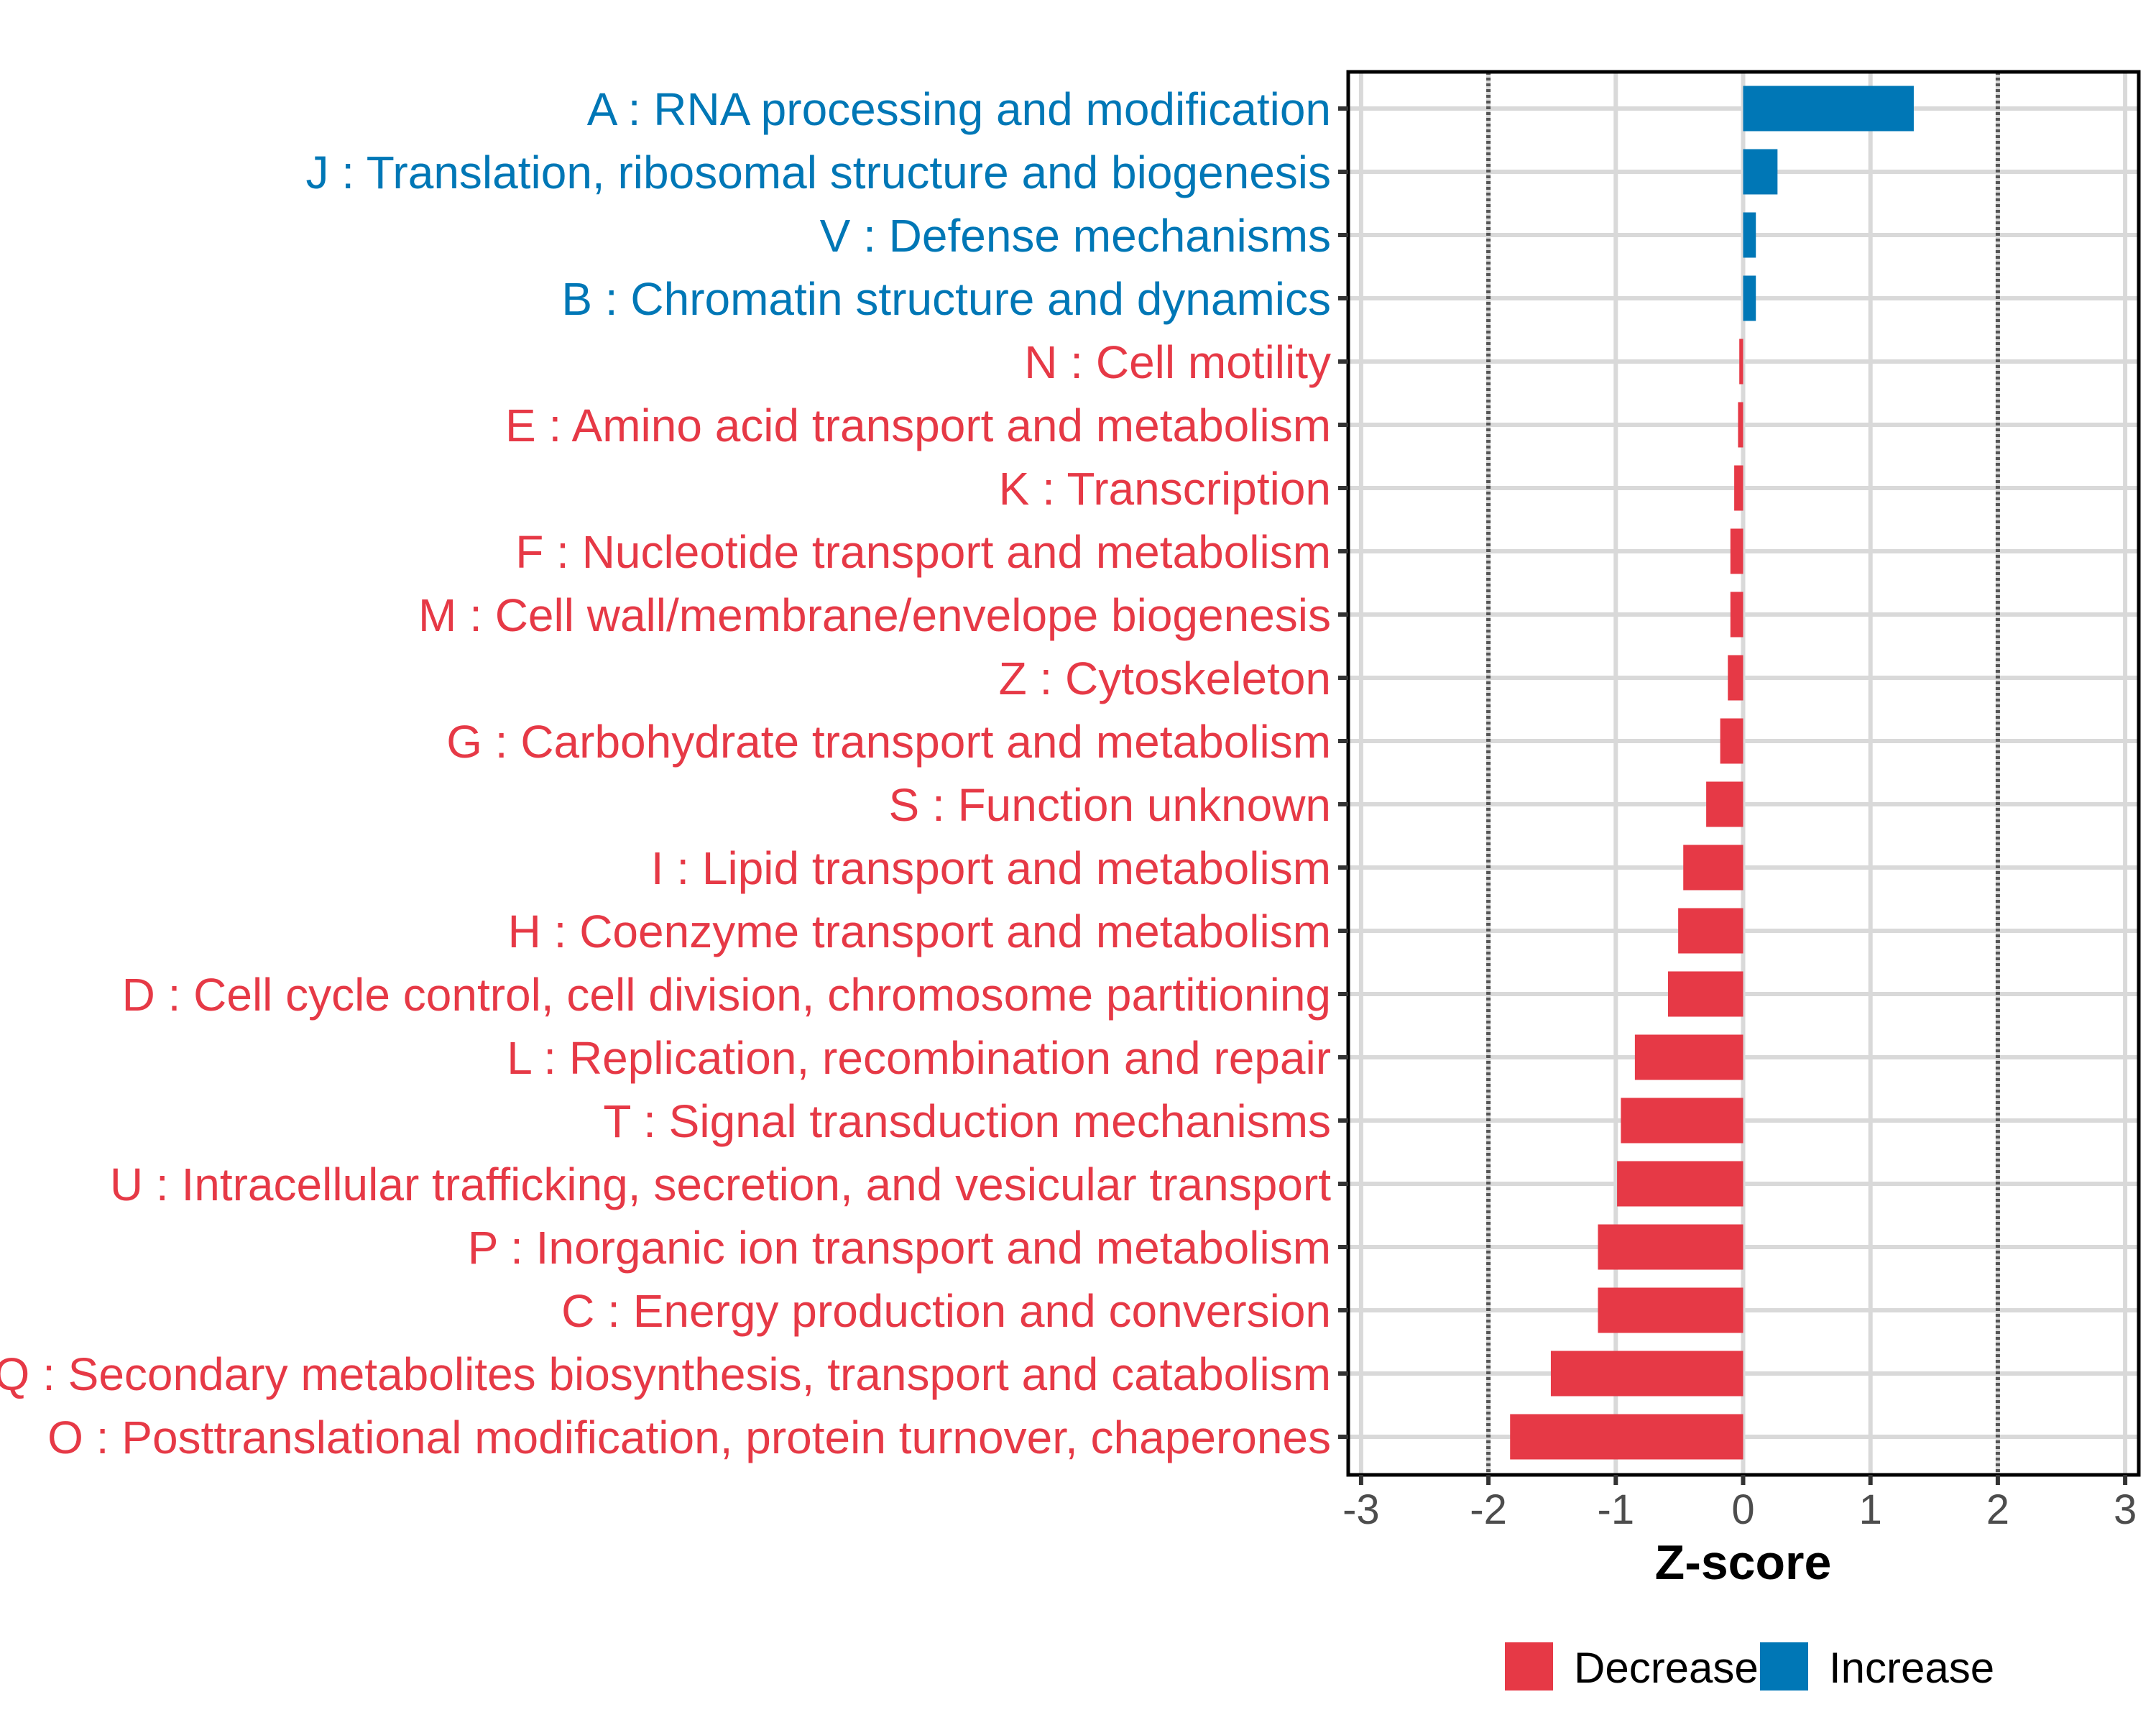  I want to click on y-tick-label: I : Lipid transport and metabolism, so click(991, 868).